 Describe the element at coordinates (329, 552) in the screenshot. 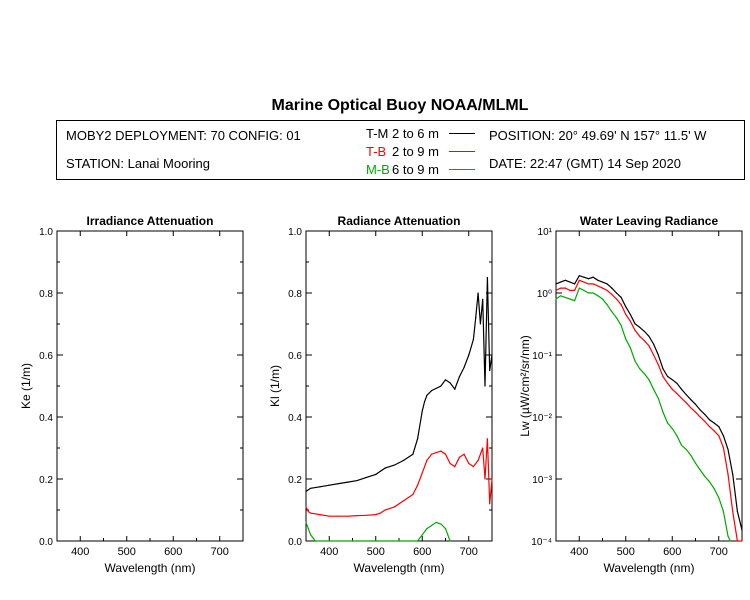

I see `panel2-xtick-label-400: 400` at that location.